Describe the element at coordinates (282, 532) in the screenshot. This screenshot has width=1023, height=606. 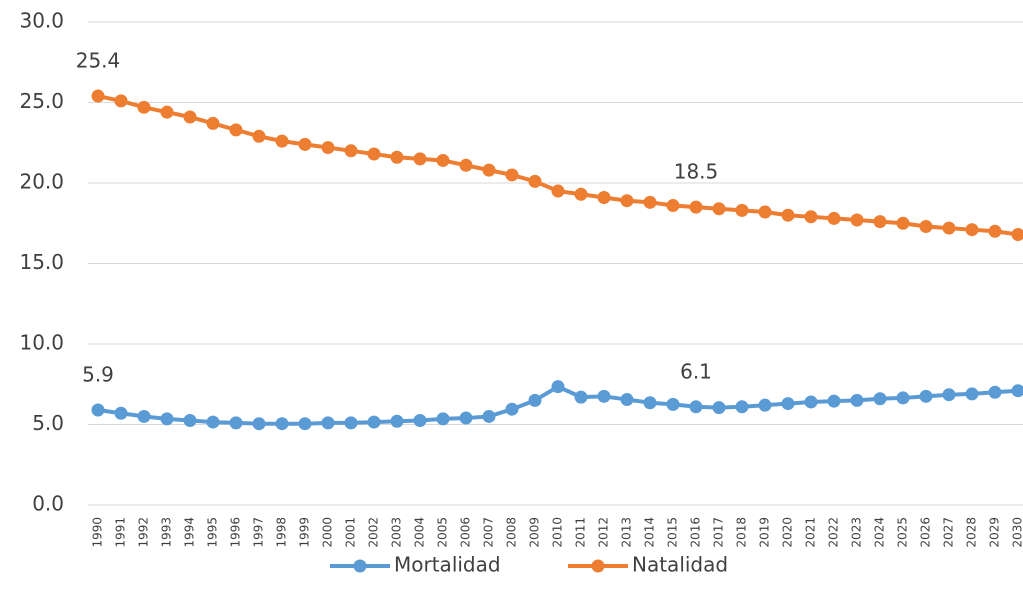
I see `x-tick-label: 1998` at that location.